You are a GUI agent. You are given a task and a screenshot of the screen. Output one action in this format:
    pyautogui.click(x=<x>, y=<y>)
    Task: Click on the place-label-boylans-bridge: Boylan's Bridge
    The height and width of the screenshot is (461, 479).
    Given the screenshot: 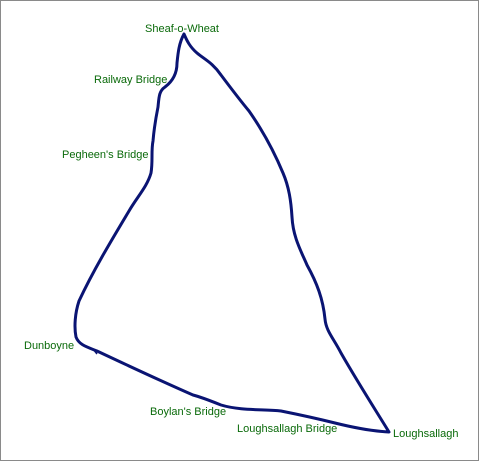 What is the action you would take?
    pyautogui.click(x=188, y=412)
    